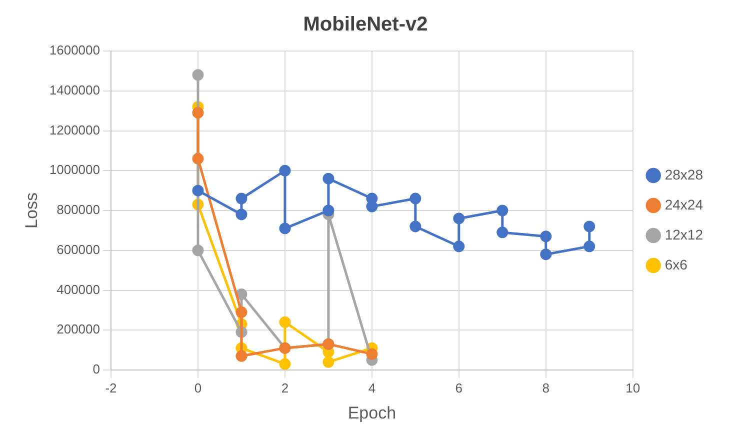  Describe the element at coordinates (633, 388) in the screenshot. I see `x-tick-label: 10` at that location.